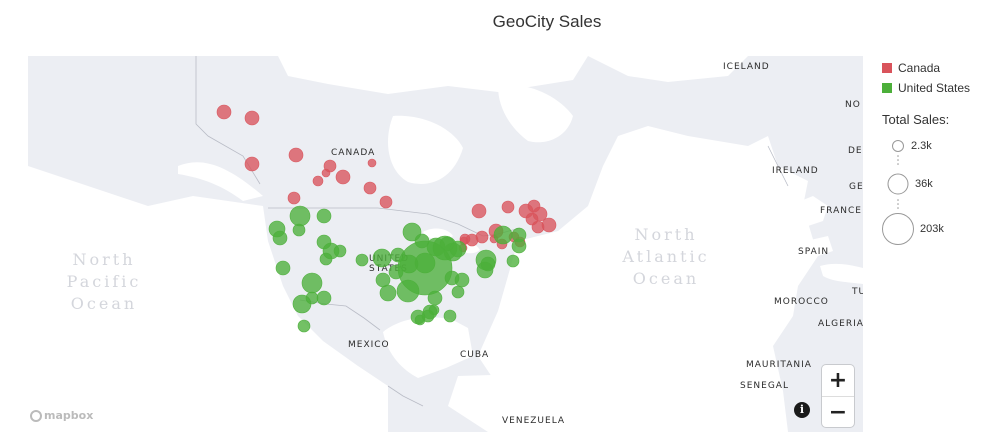 The image size is (1000, 436). I want to click on label-de-cut: DE, so click(855, 151).